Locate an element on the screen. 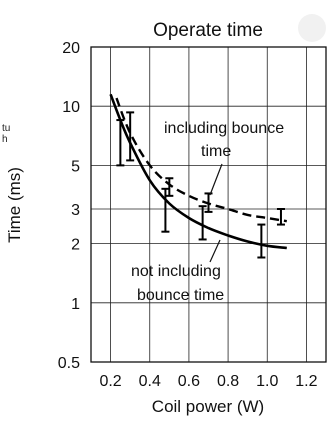 This screenshot has height=423, width=328. watermark is located at coordinates (312, 28).